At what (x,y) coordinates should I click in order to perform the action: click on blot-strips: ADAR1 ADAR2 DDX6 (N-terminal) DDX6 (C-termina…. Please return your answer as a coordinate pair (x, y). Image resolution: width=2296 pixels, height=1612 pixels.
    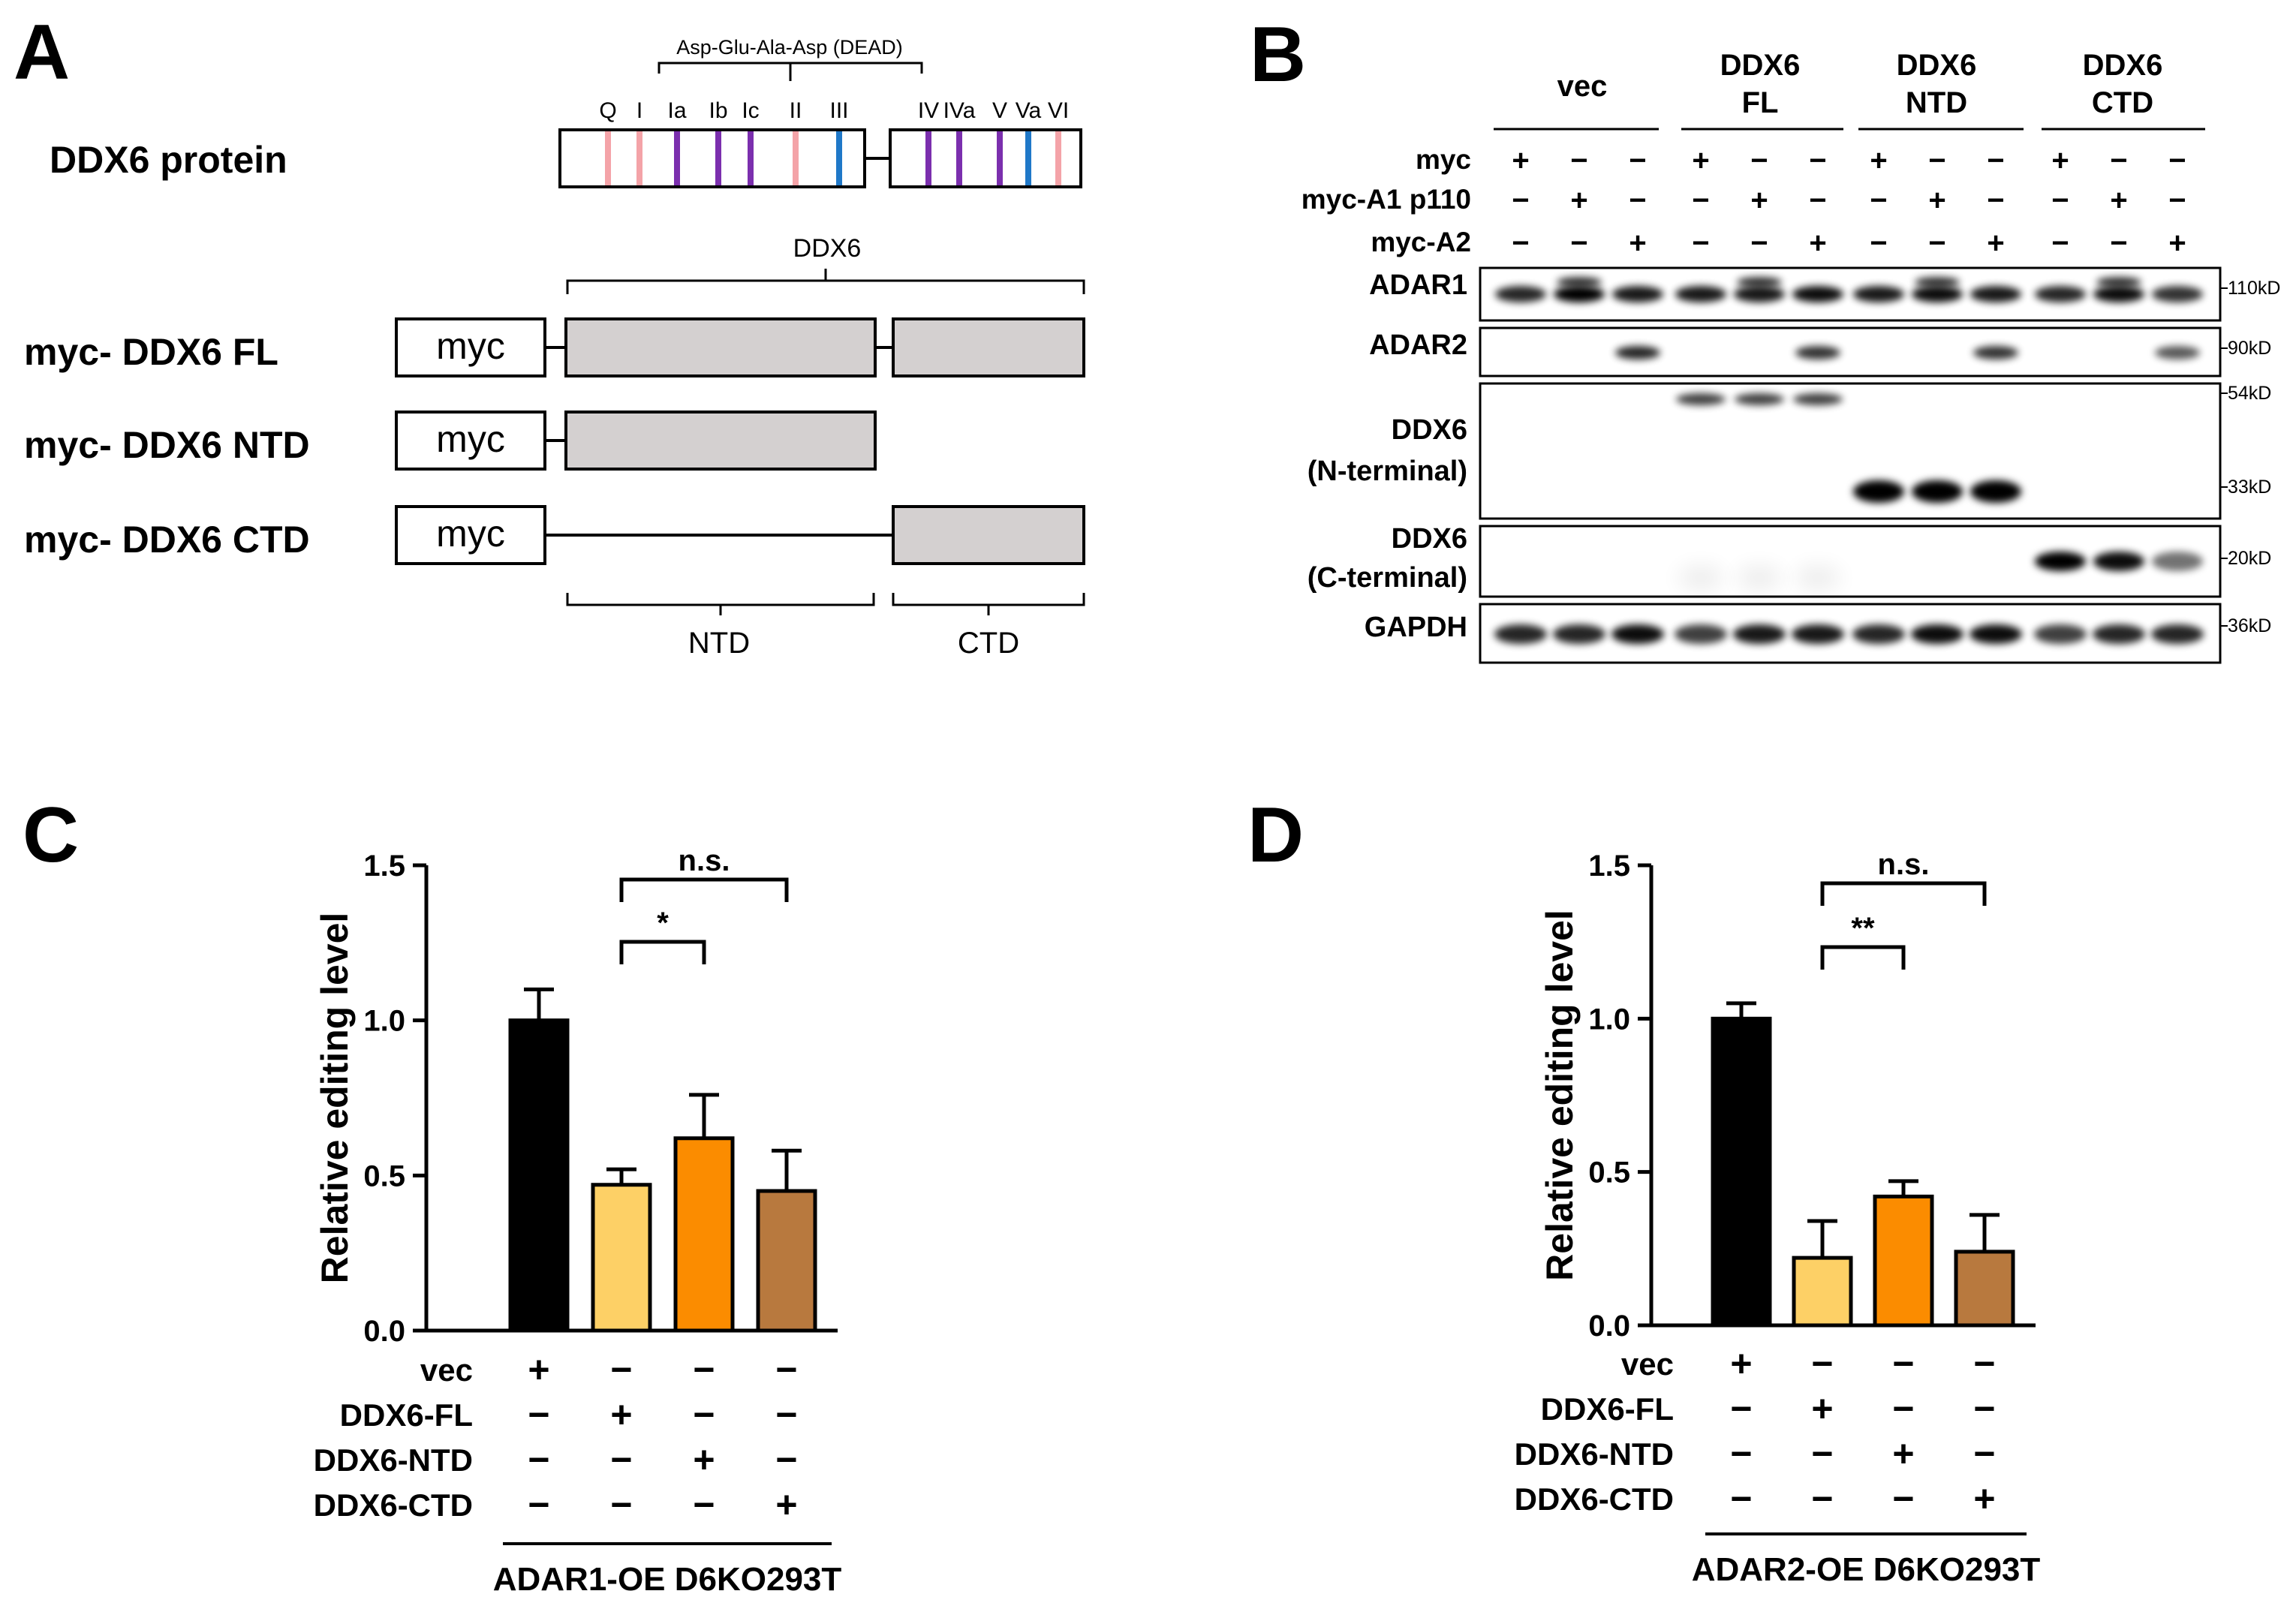
    Looking at the image, I should click on (1793, 465).